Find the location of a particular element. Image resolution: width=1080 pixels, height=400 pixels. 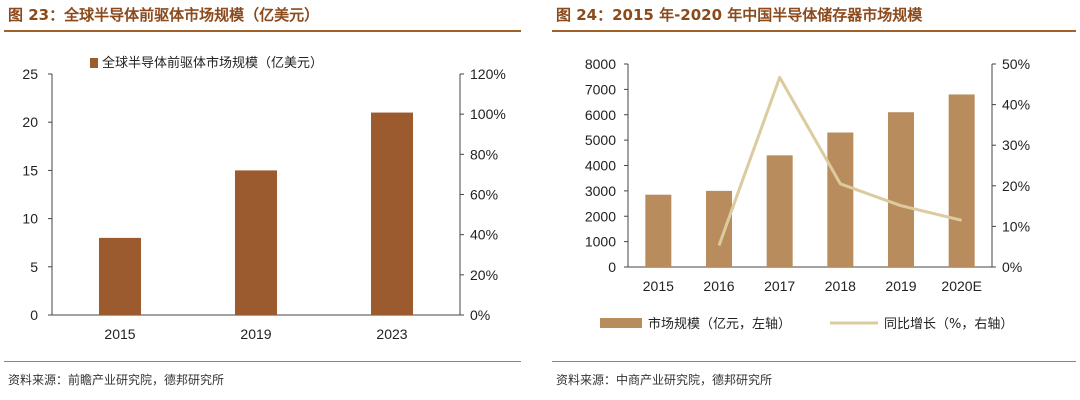

right-y2-tick-label: 10% is located at coordinates (1016, 226).